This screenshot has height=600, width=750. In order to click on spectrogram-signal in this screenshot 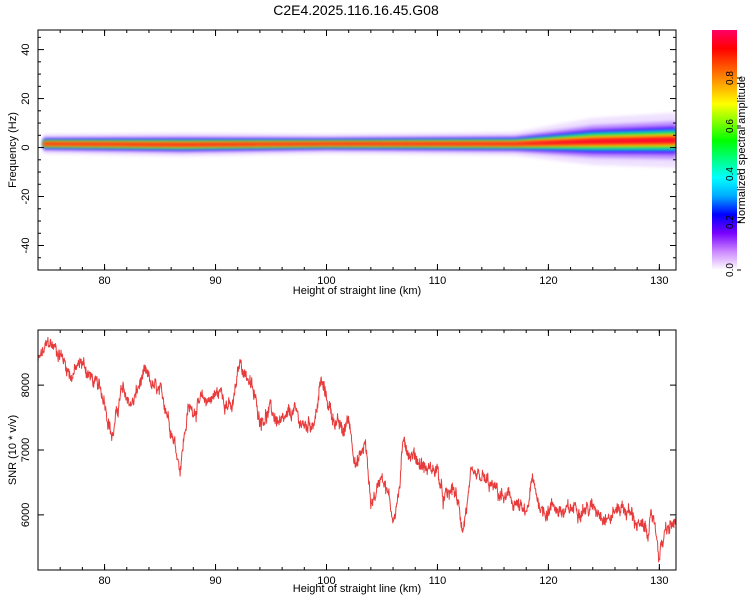, I will do `click(359, 140)`.